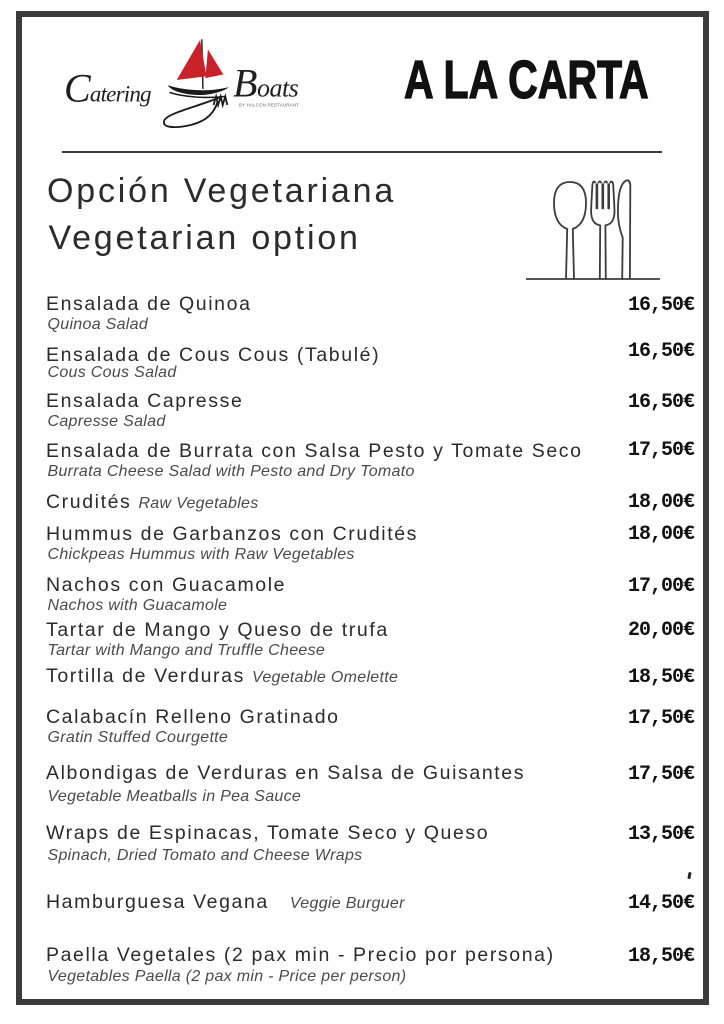  I want to click on svg-text: Boats, so click(266, 83).